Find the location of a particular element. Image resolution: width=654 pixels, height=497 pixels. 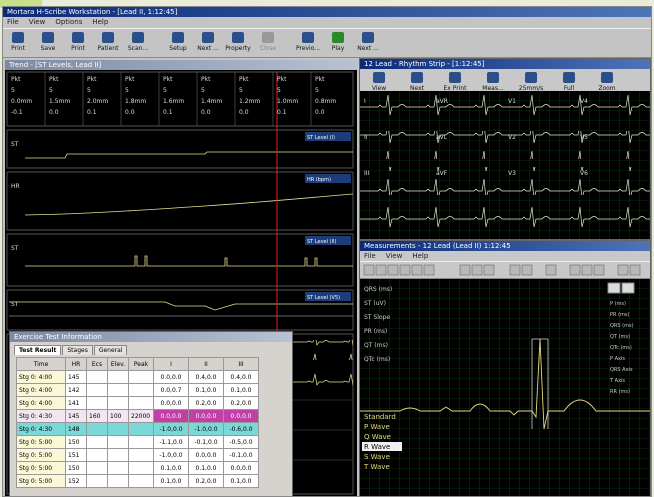

tab: Stages is located at coordinates (77, 350).